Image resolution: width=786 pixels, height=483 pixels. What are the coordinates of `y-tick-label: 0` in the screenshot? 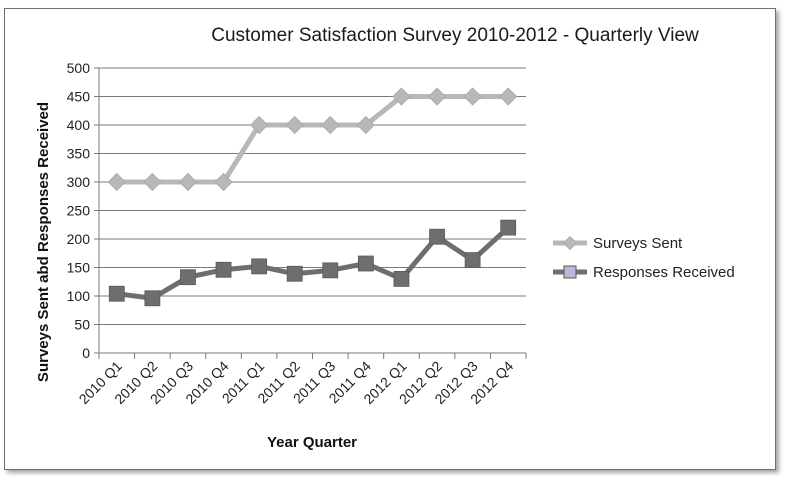 It's located at (86, 353).